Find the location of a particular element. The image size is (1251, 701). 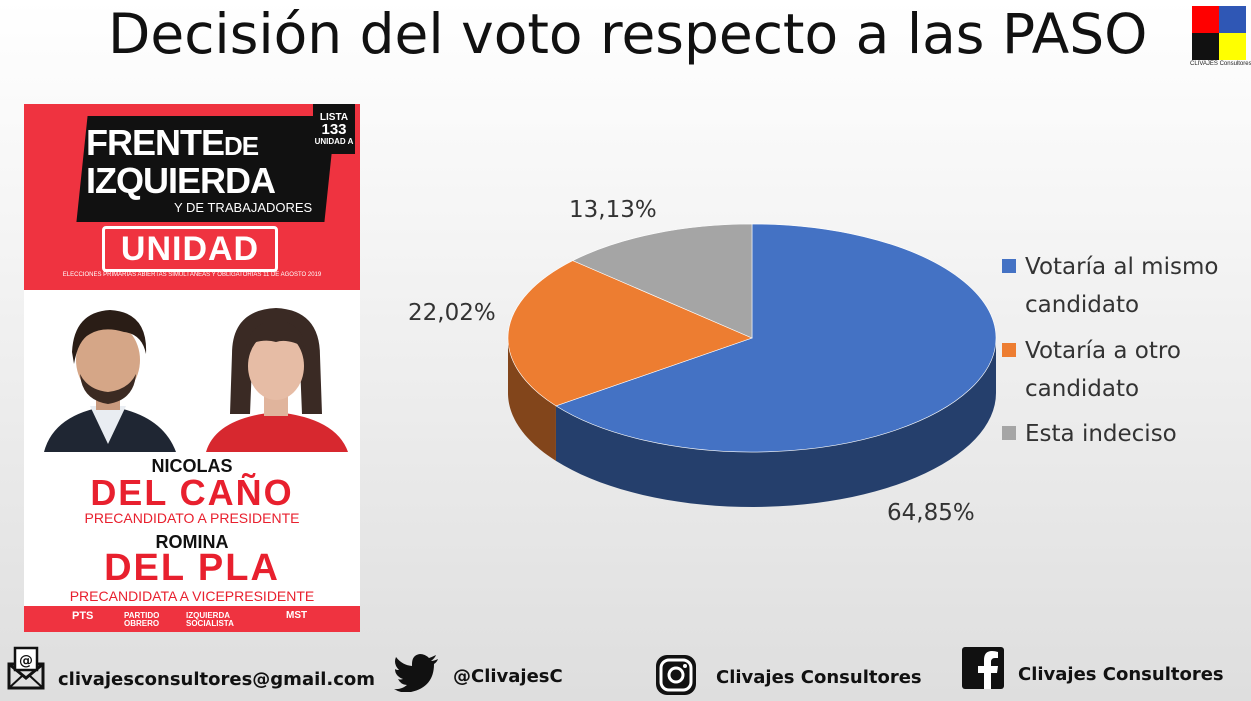

page-title: Decisión del voto respecto a las PASO is located at coordinates (628, 34).